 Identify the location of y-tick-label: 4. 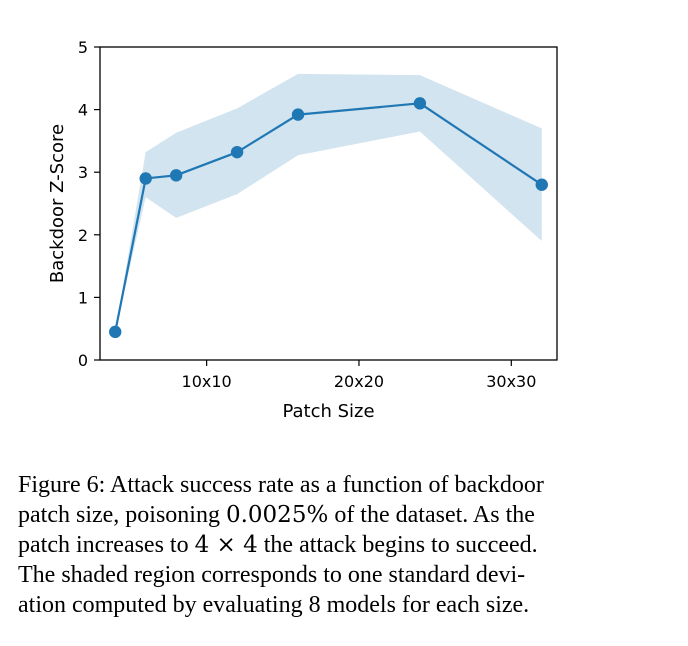
(83, 110).